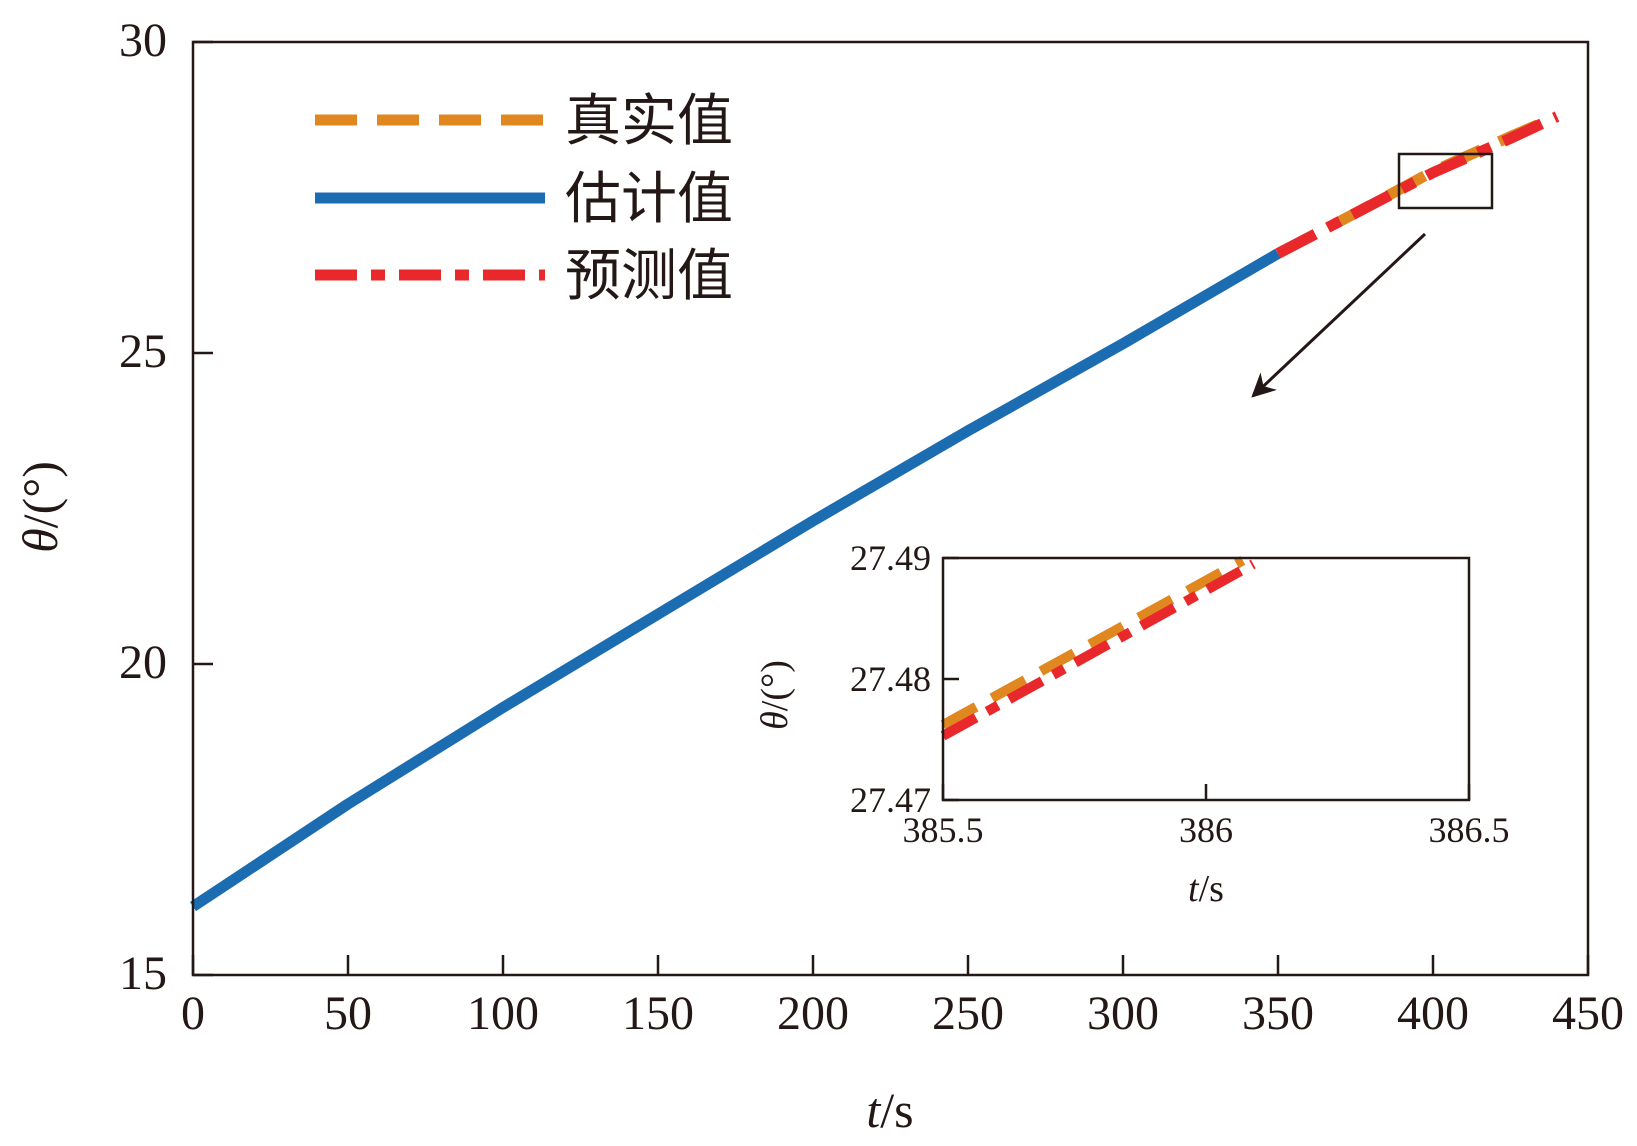  I want to click on zoom-region-box, so click(1445, 181).